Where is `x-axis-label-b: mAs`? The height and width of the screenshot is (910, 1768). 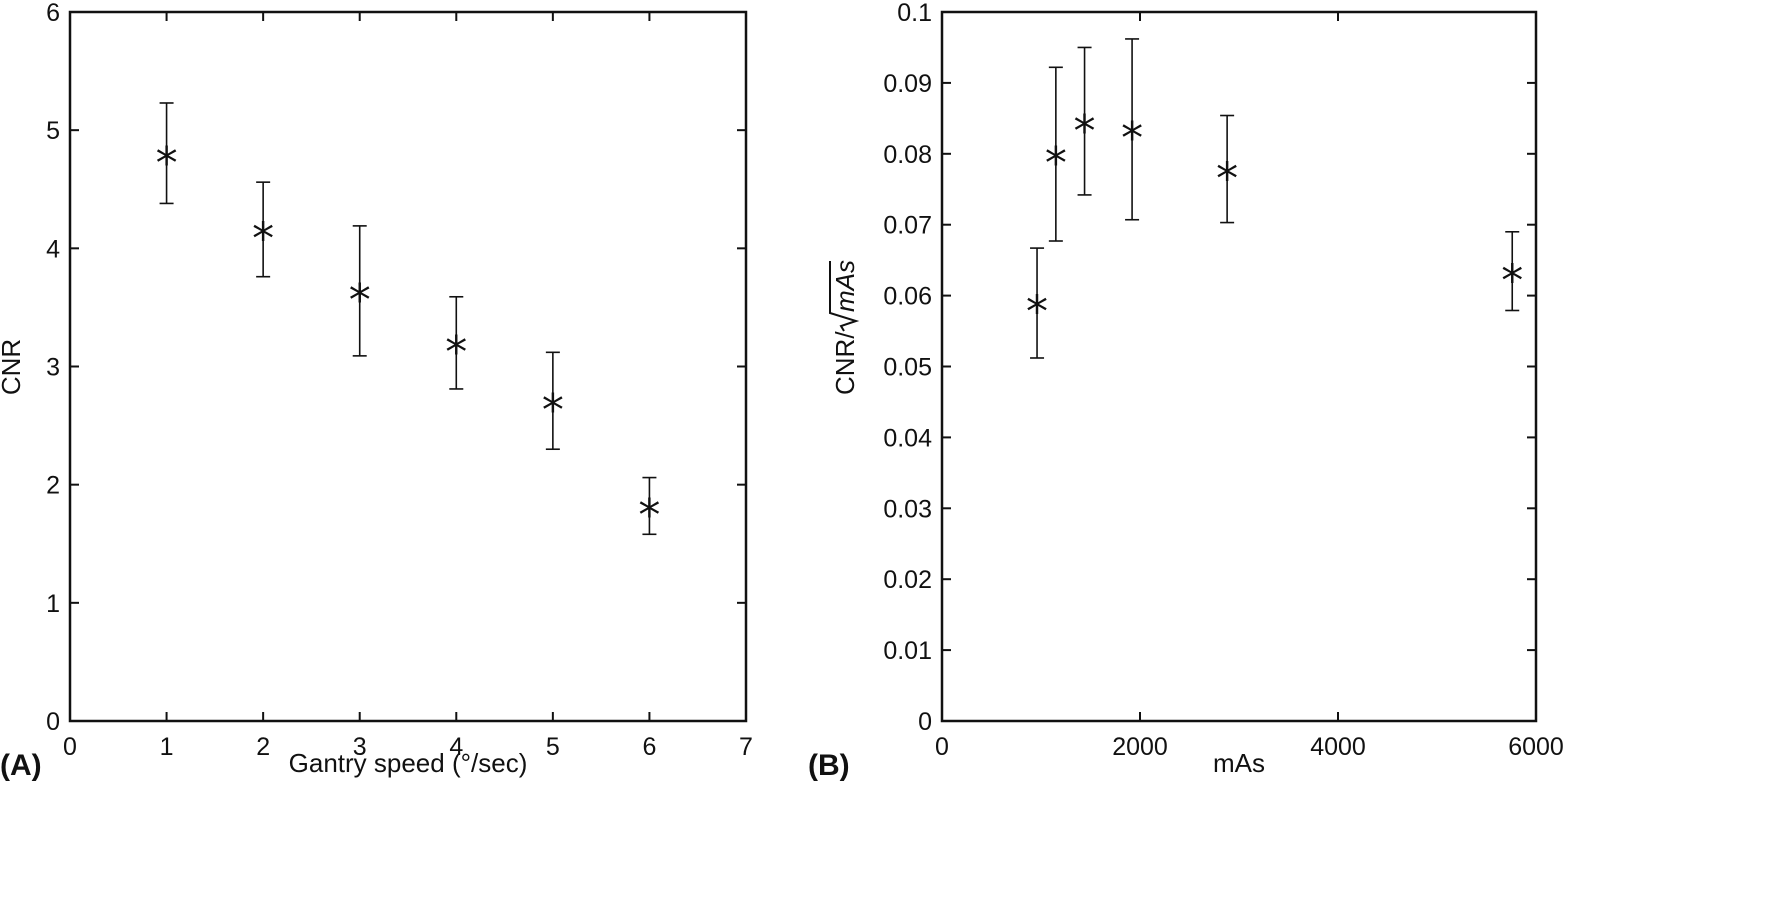
x-axis-label-b: mAs is located at coordinates (1239, 763).